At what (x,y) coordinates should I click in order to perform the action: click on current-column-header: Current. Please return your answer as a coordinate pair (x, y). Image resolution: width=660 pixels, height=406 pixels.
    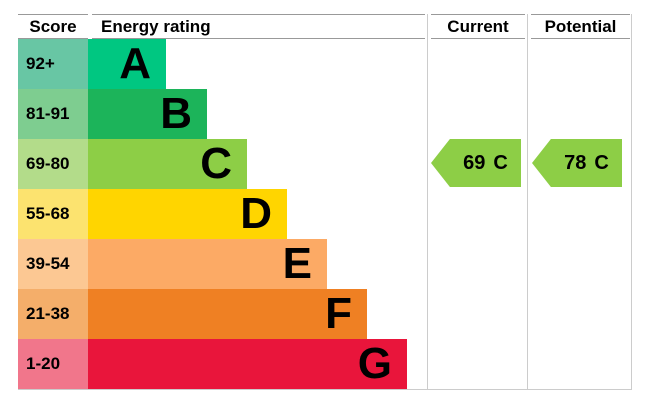
    Looking at the image, I should click on (478, 26).